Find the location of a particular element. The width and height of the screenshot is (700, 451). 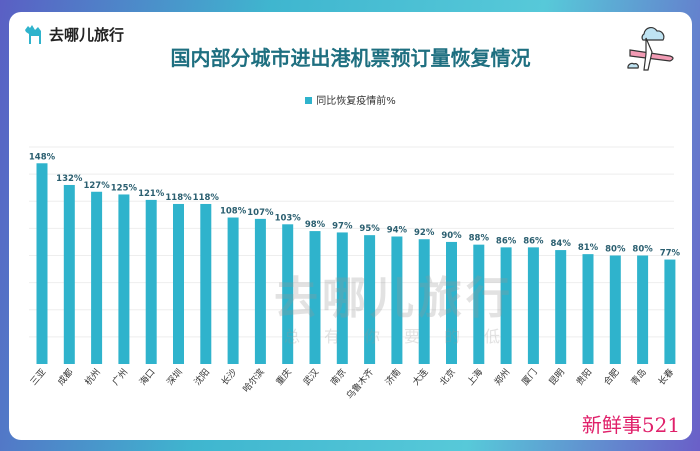

data-label: 94% is located at coordinates (397, 231).